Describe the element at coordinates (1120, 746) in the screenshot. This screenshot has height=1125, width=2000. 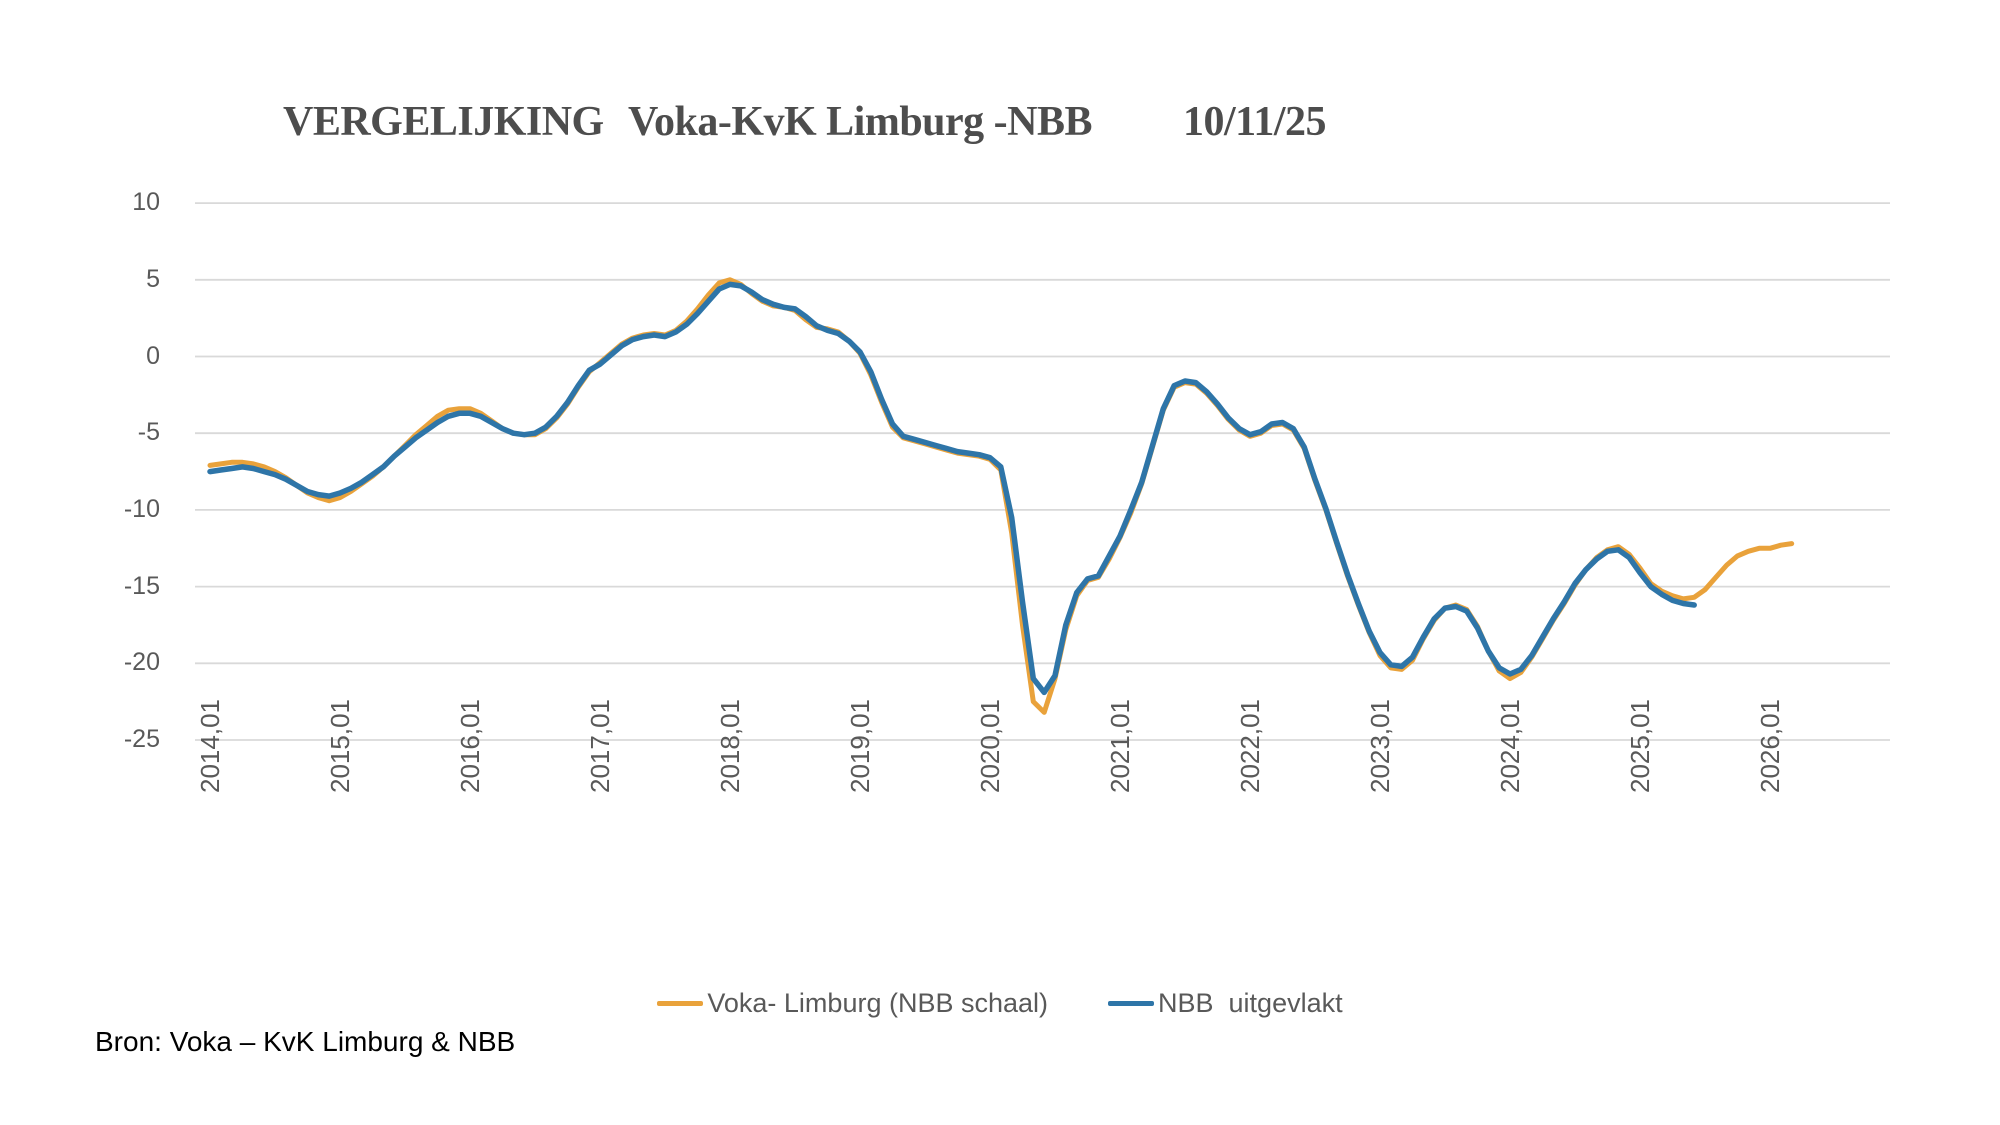
I see `x-tick-label: 2021,01` at that location.